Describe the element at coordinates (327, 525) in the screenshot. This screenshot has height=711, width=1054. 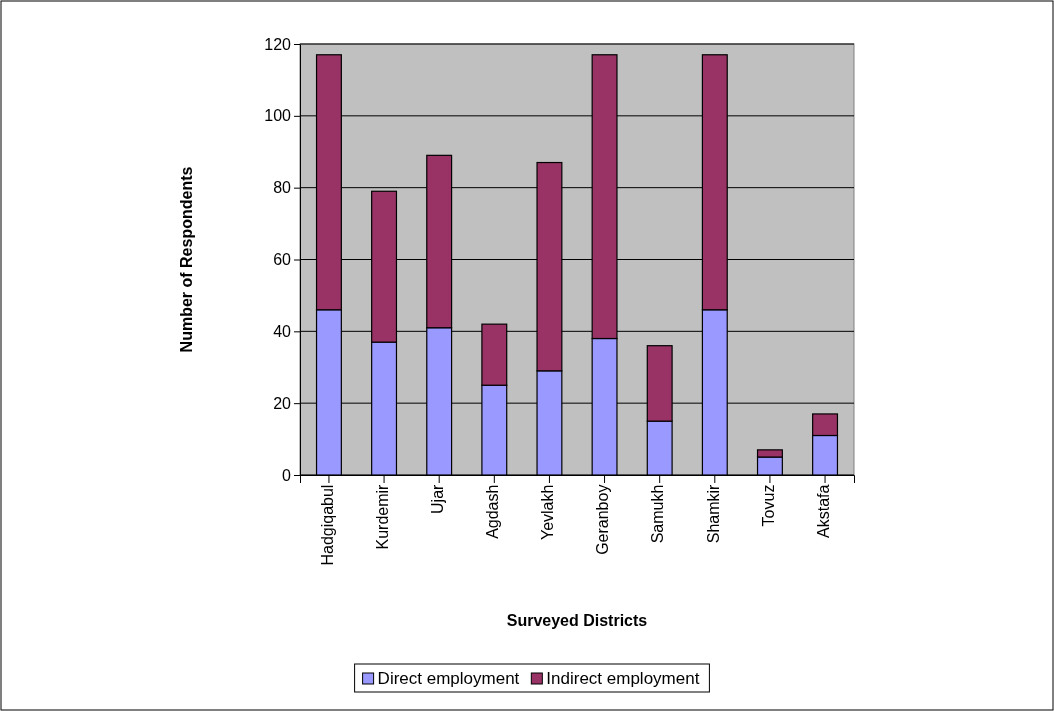
I see `x-tick-label: Hadgiqabul` at that location.